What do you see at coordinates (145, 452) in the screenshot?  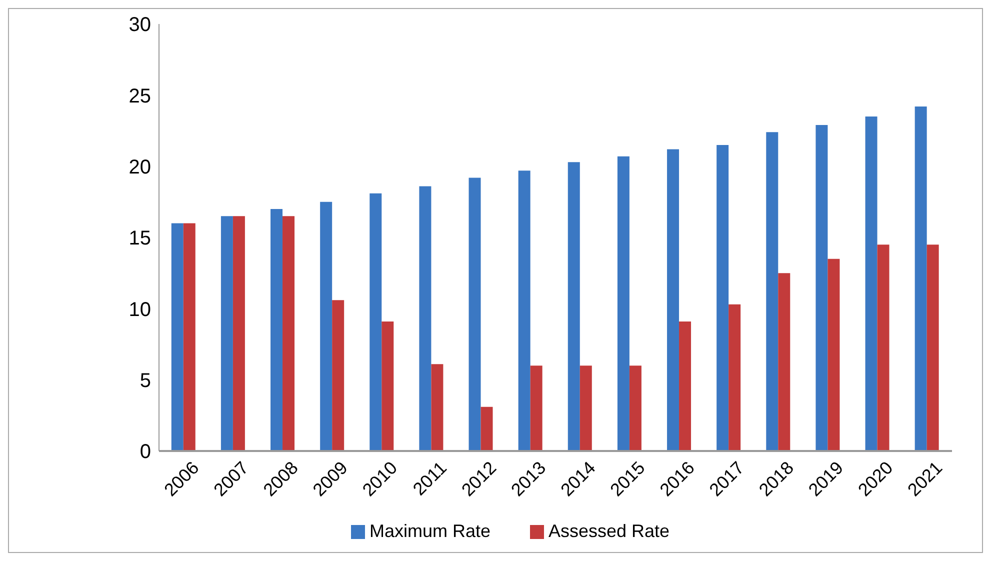 I see `y-tick-label: 0` at bounding box center [145, 452].